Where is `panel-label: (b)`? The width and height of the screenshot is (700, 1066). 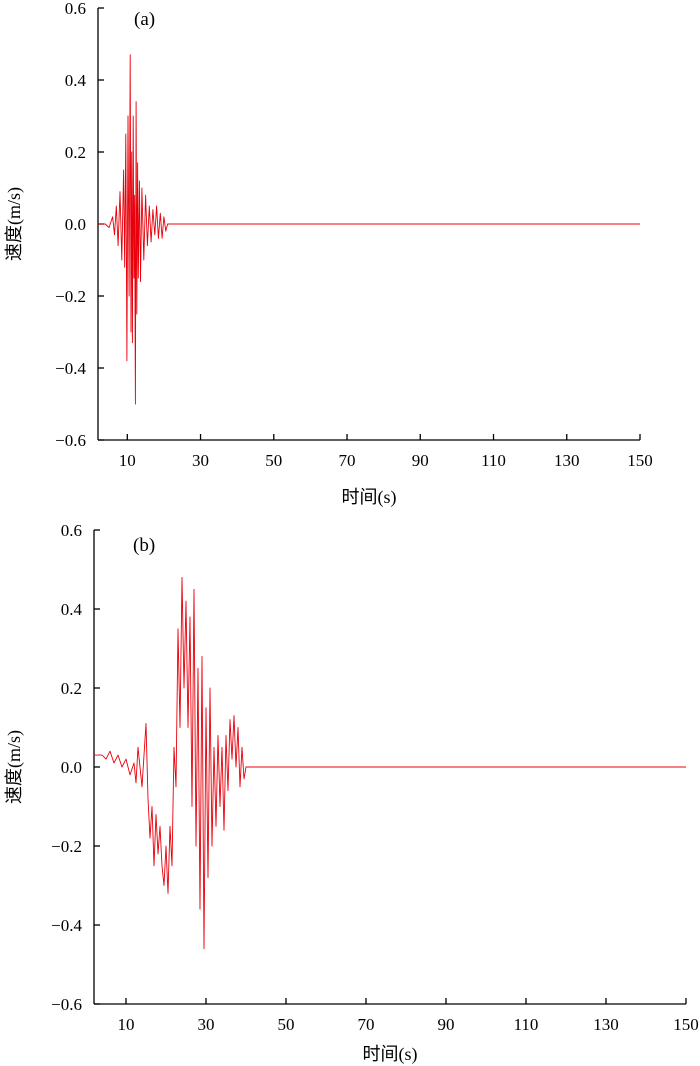 panel-label: (b) is located at coordinates (144, 545).